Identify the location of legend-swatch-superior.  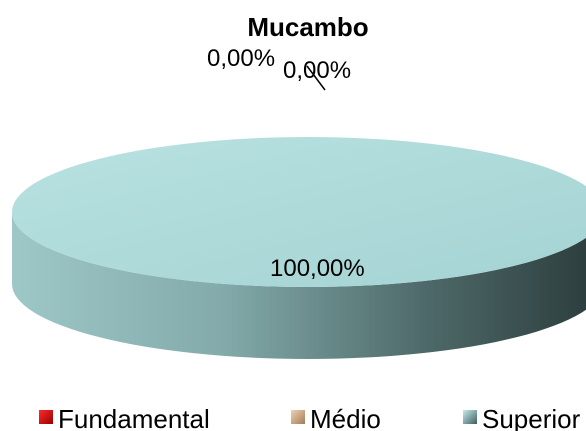
(470, 417).